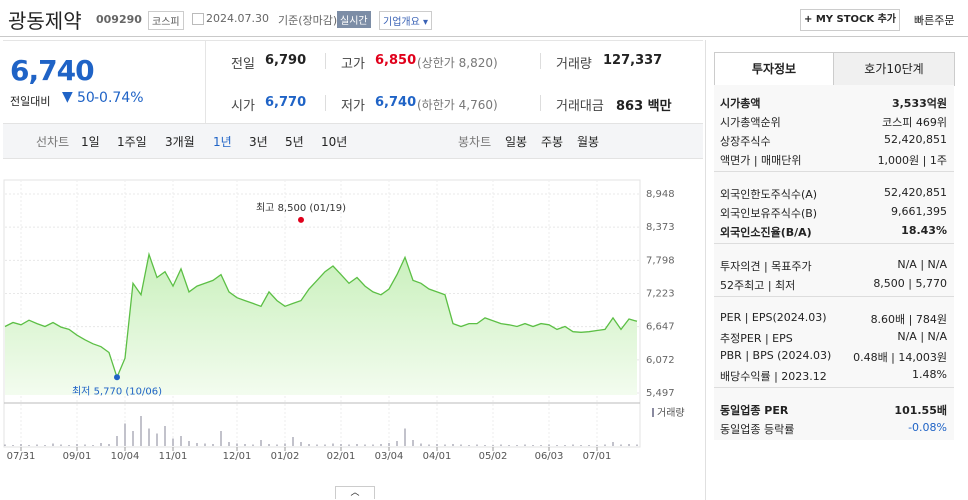 Image resolution: width=968 pixels, height=500 pixels. What do you see at coordinates (180, 142) in the screenshot?
I see `period-button: 3개월` at bounding box center [180, 142].